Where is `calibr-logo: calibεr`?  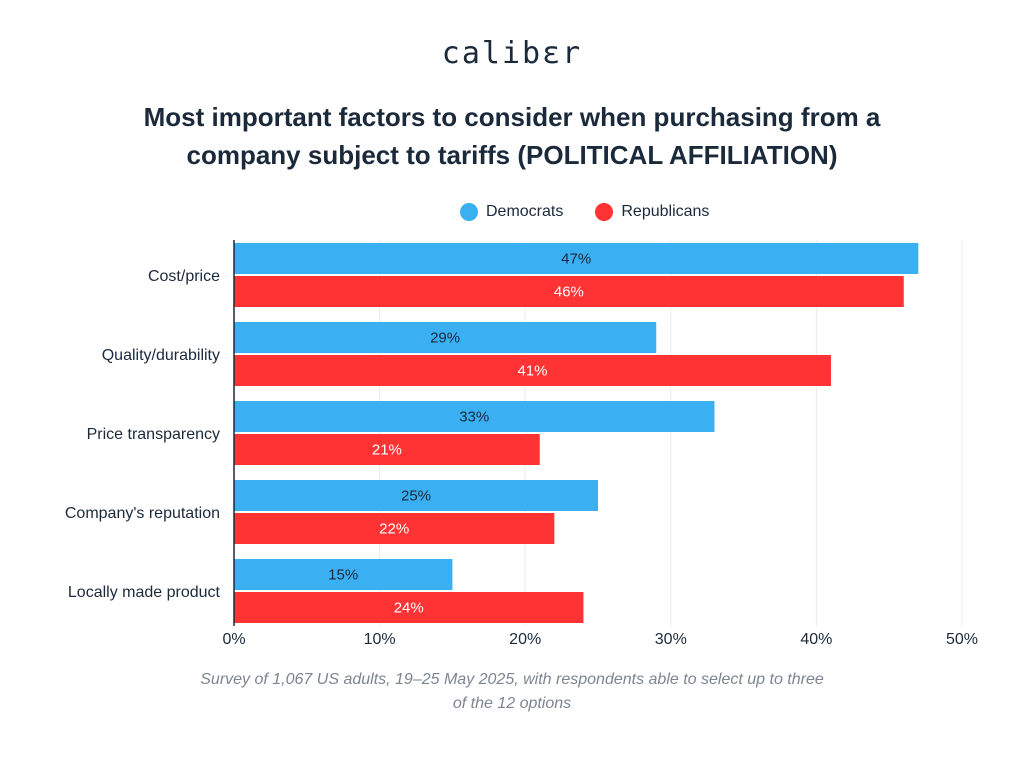 calibr-logo: calibεr is located at coordinates (512, 53).